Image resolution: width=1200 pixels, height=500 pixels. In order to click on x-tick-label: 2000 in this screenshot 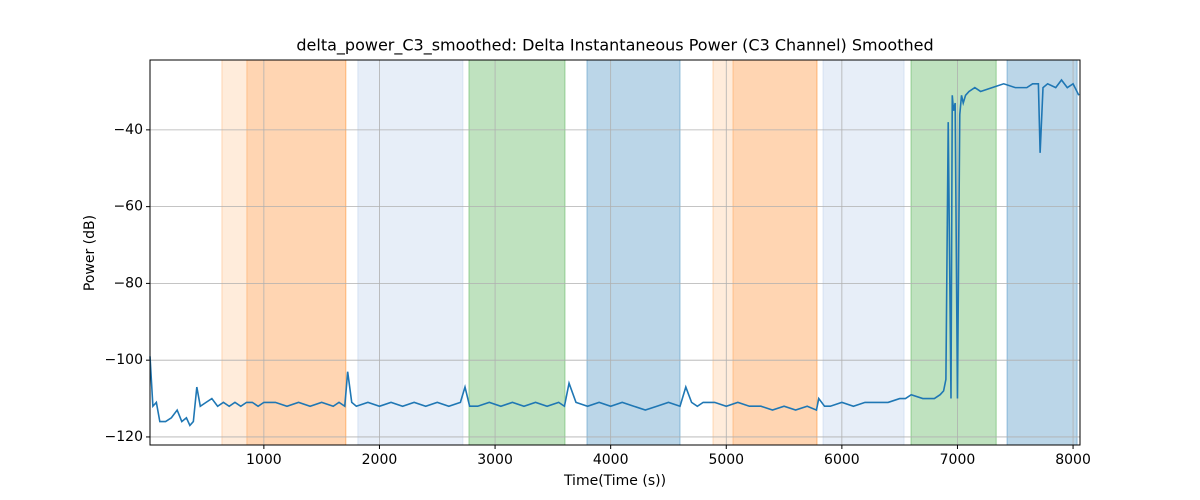, I will do `click(380, 460)`.